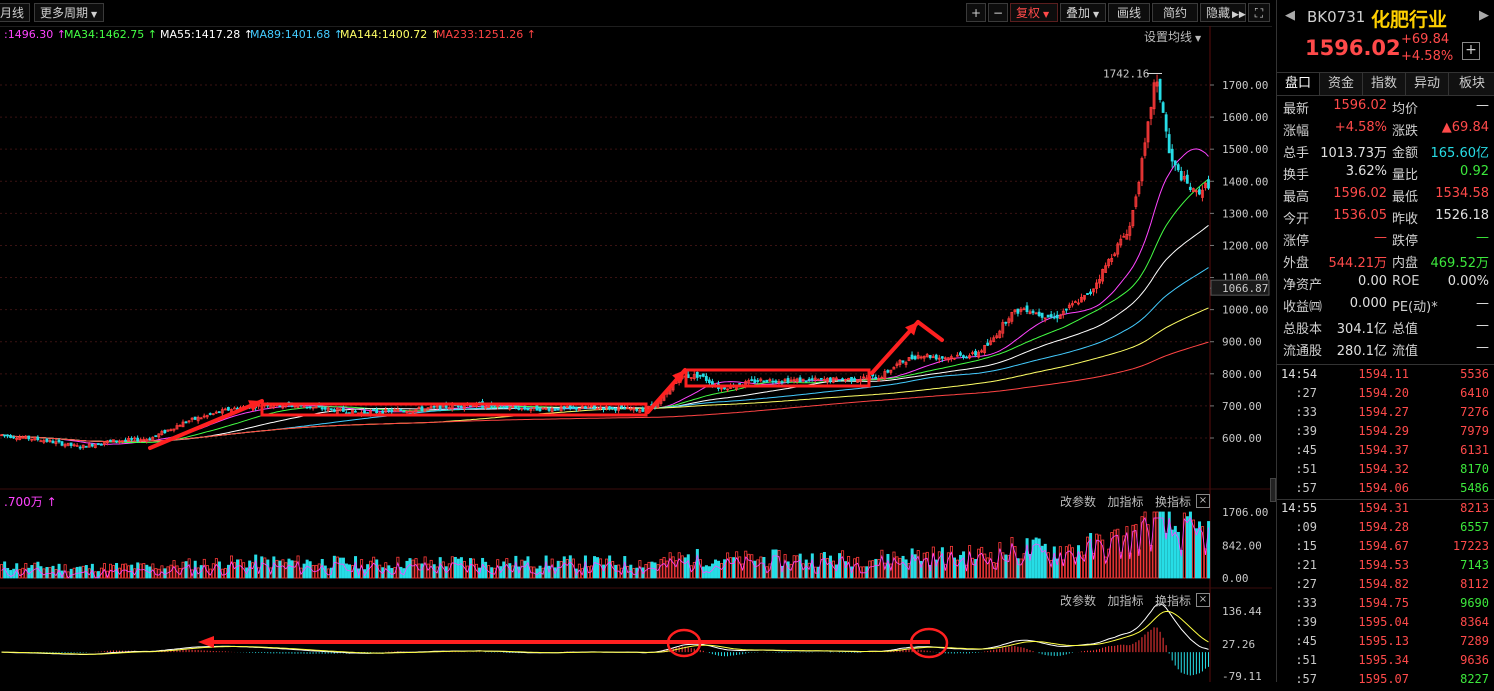  I want to click on panel-toggle-handle, so click(1273, 490).